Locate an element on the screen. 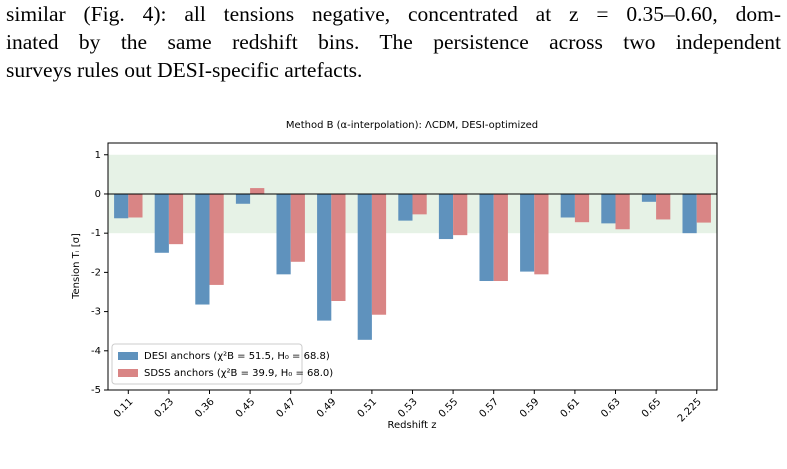 The height and width of the screenshot is (469, 787). x-tick-label: 0.23 is located at coordinates (165, 408).